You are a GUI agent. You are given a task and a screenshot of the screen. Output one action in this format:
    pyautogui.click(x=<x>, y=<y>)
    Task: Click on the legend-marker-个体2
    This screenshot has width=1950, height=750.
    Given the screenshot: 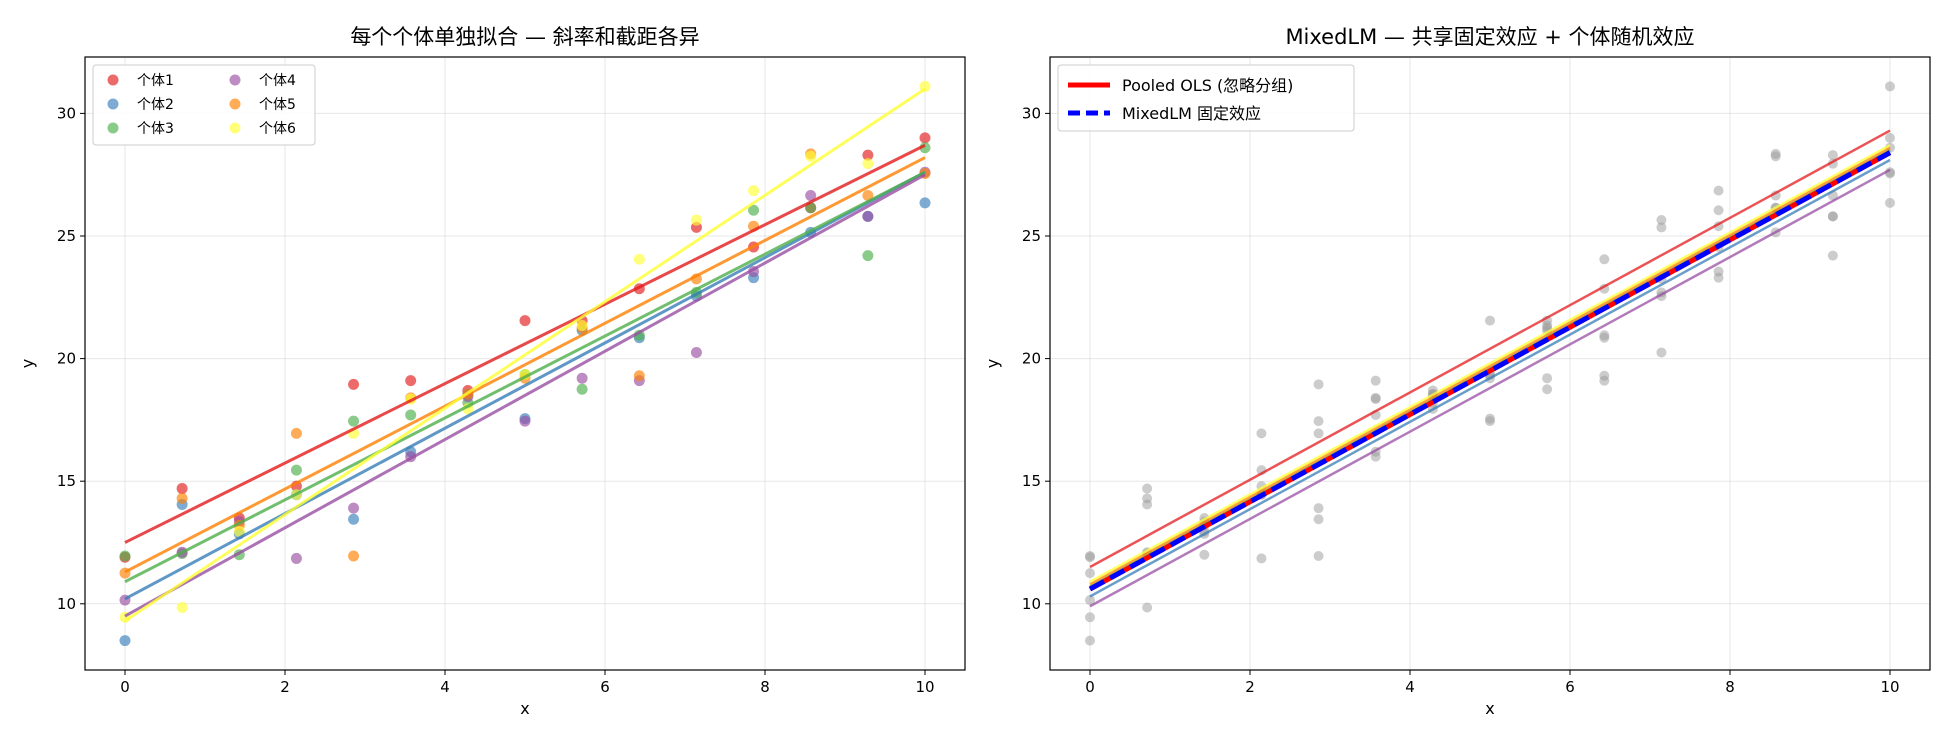 What is the action you would take?
    pyautogui.click(x=113, y=104)
    